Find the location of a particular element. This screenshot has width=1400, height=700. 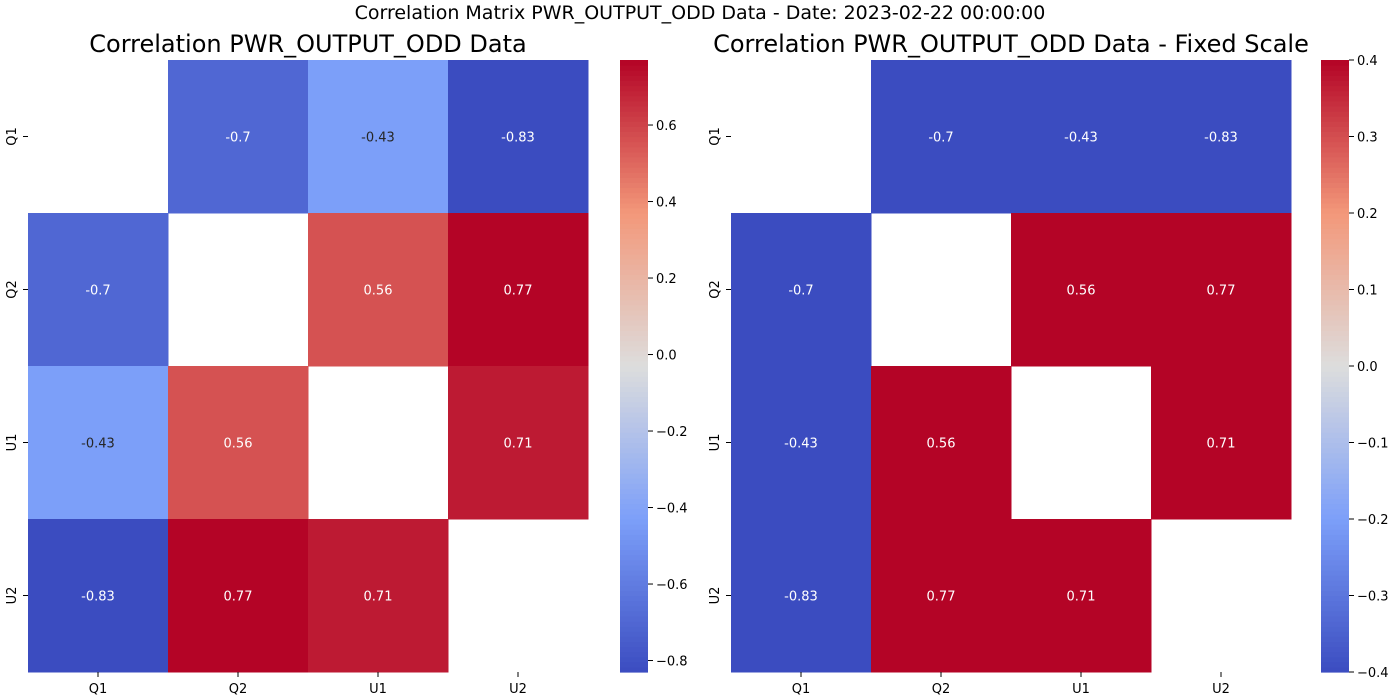

heatmap-cell-U1-Q1 is located at coordinates (801, 443).